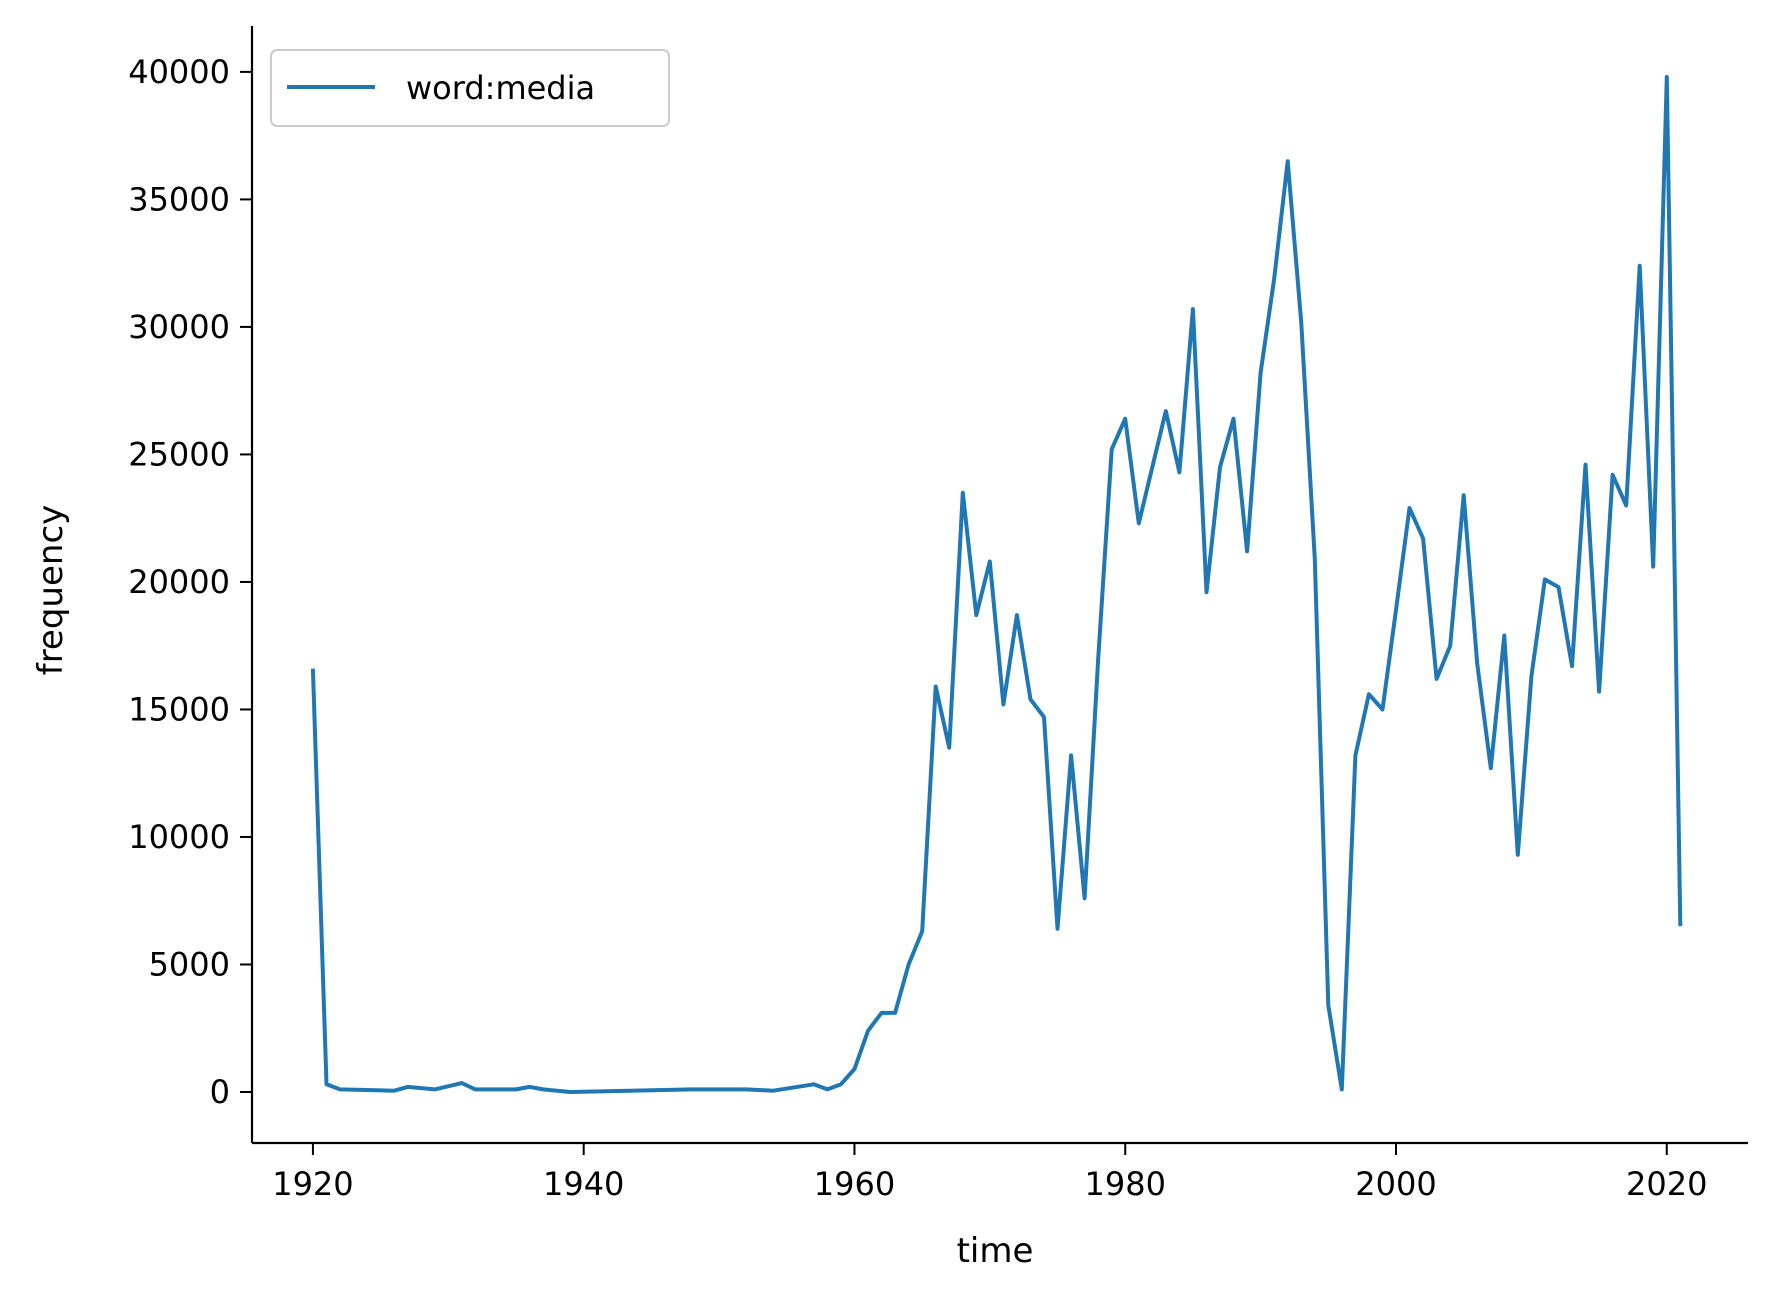  I want to click on y-axis-ticks: 0 5000 10000 15000 20000 25000 30000 35000 40000, so click(190, 582).